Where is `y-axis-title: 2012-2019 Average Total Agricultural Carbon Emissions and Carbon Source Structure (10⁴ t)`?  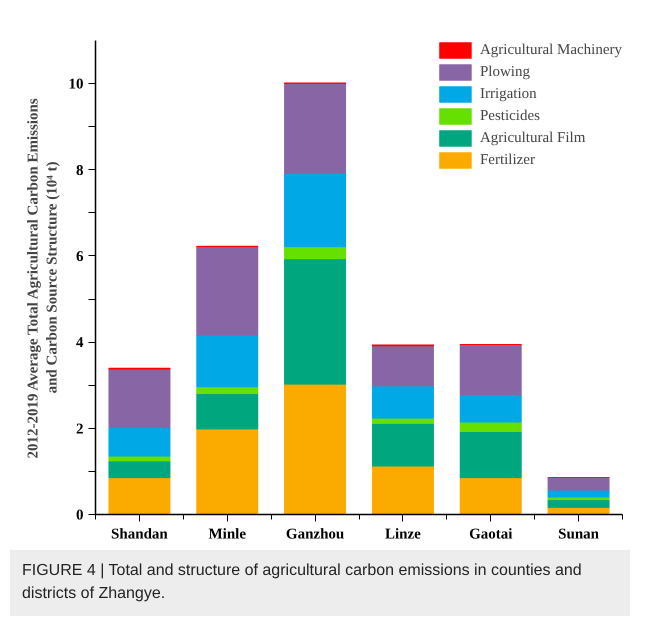
y-axis-title: 2012-2019 Average Total Agricultural Carbon Emissions and Carbon Source Structure (10⁴ t) is located at coordinates (42, 278).